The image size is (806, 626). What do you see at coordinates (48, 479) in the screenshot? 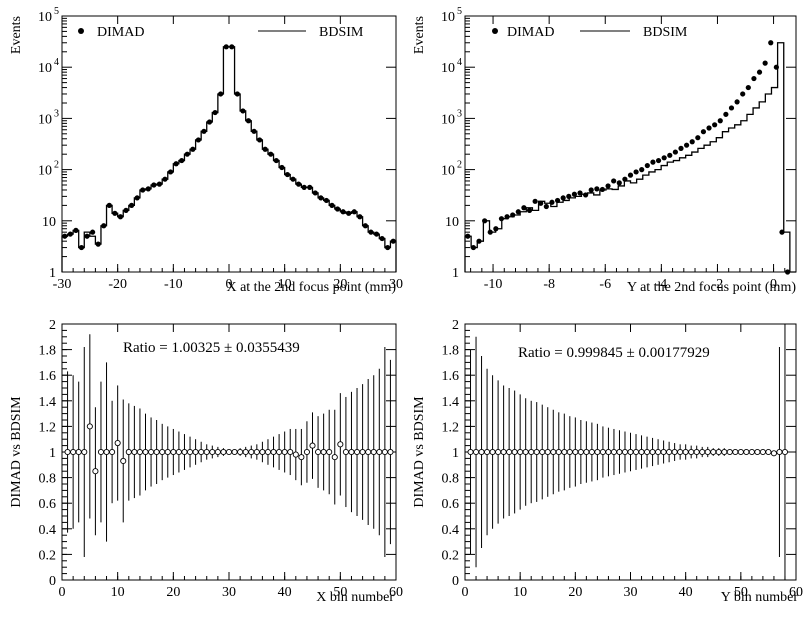
I see `y-tick-label: 0.8` at bounding box center [48, 479].